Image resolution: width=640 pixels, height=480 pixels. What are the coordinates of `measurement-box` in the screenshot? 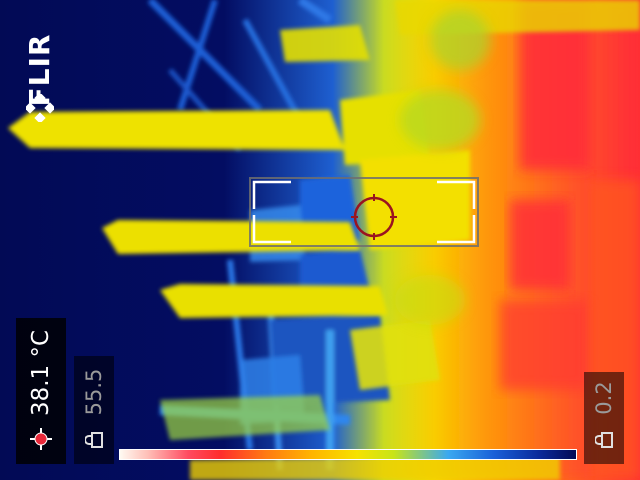 It's located at (364, 212).